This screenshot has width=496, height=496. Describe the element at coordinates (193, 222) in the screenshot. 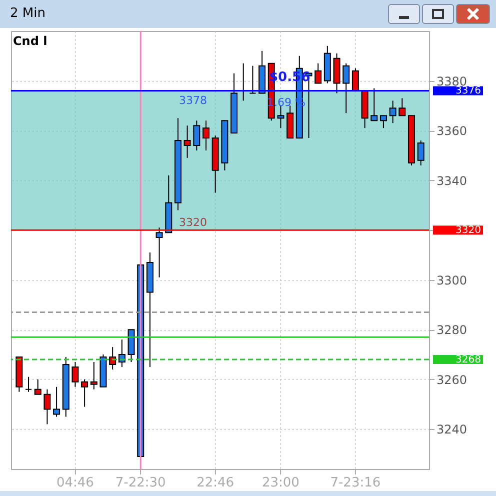

I see `annotation: 3320` at that location.